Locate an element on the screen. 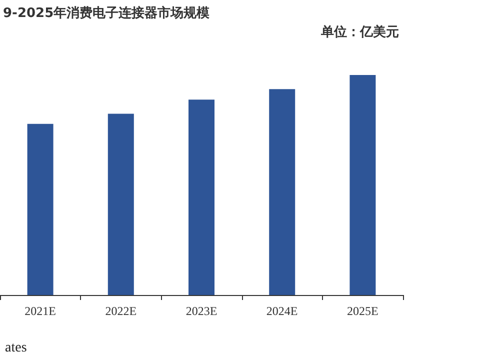 The height and width of the screenshot is (360, 480). x-tick-label: 2023E is located at coordinates (202, 311).